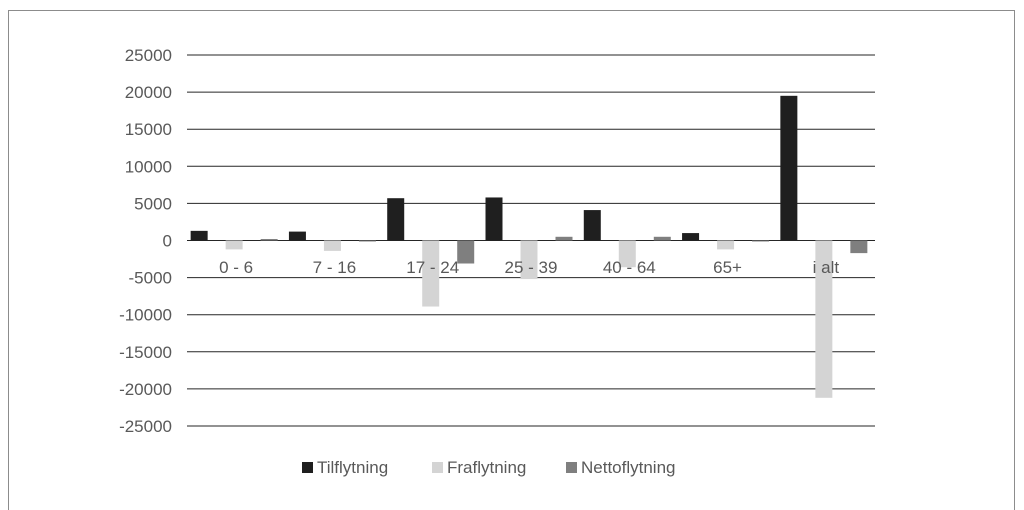 This screenshot has width=1024, height=510. Describe the element at coordinates (167, 241) in the screenshot. I see `y-tick-label: 0` at that location.